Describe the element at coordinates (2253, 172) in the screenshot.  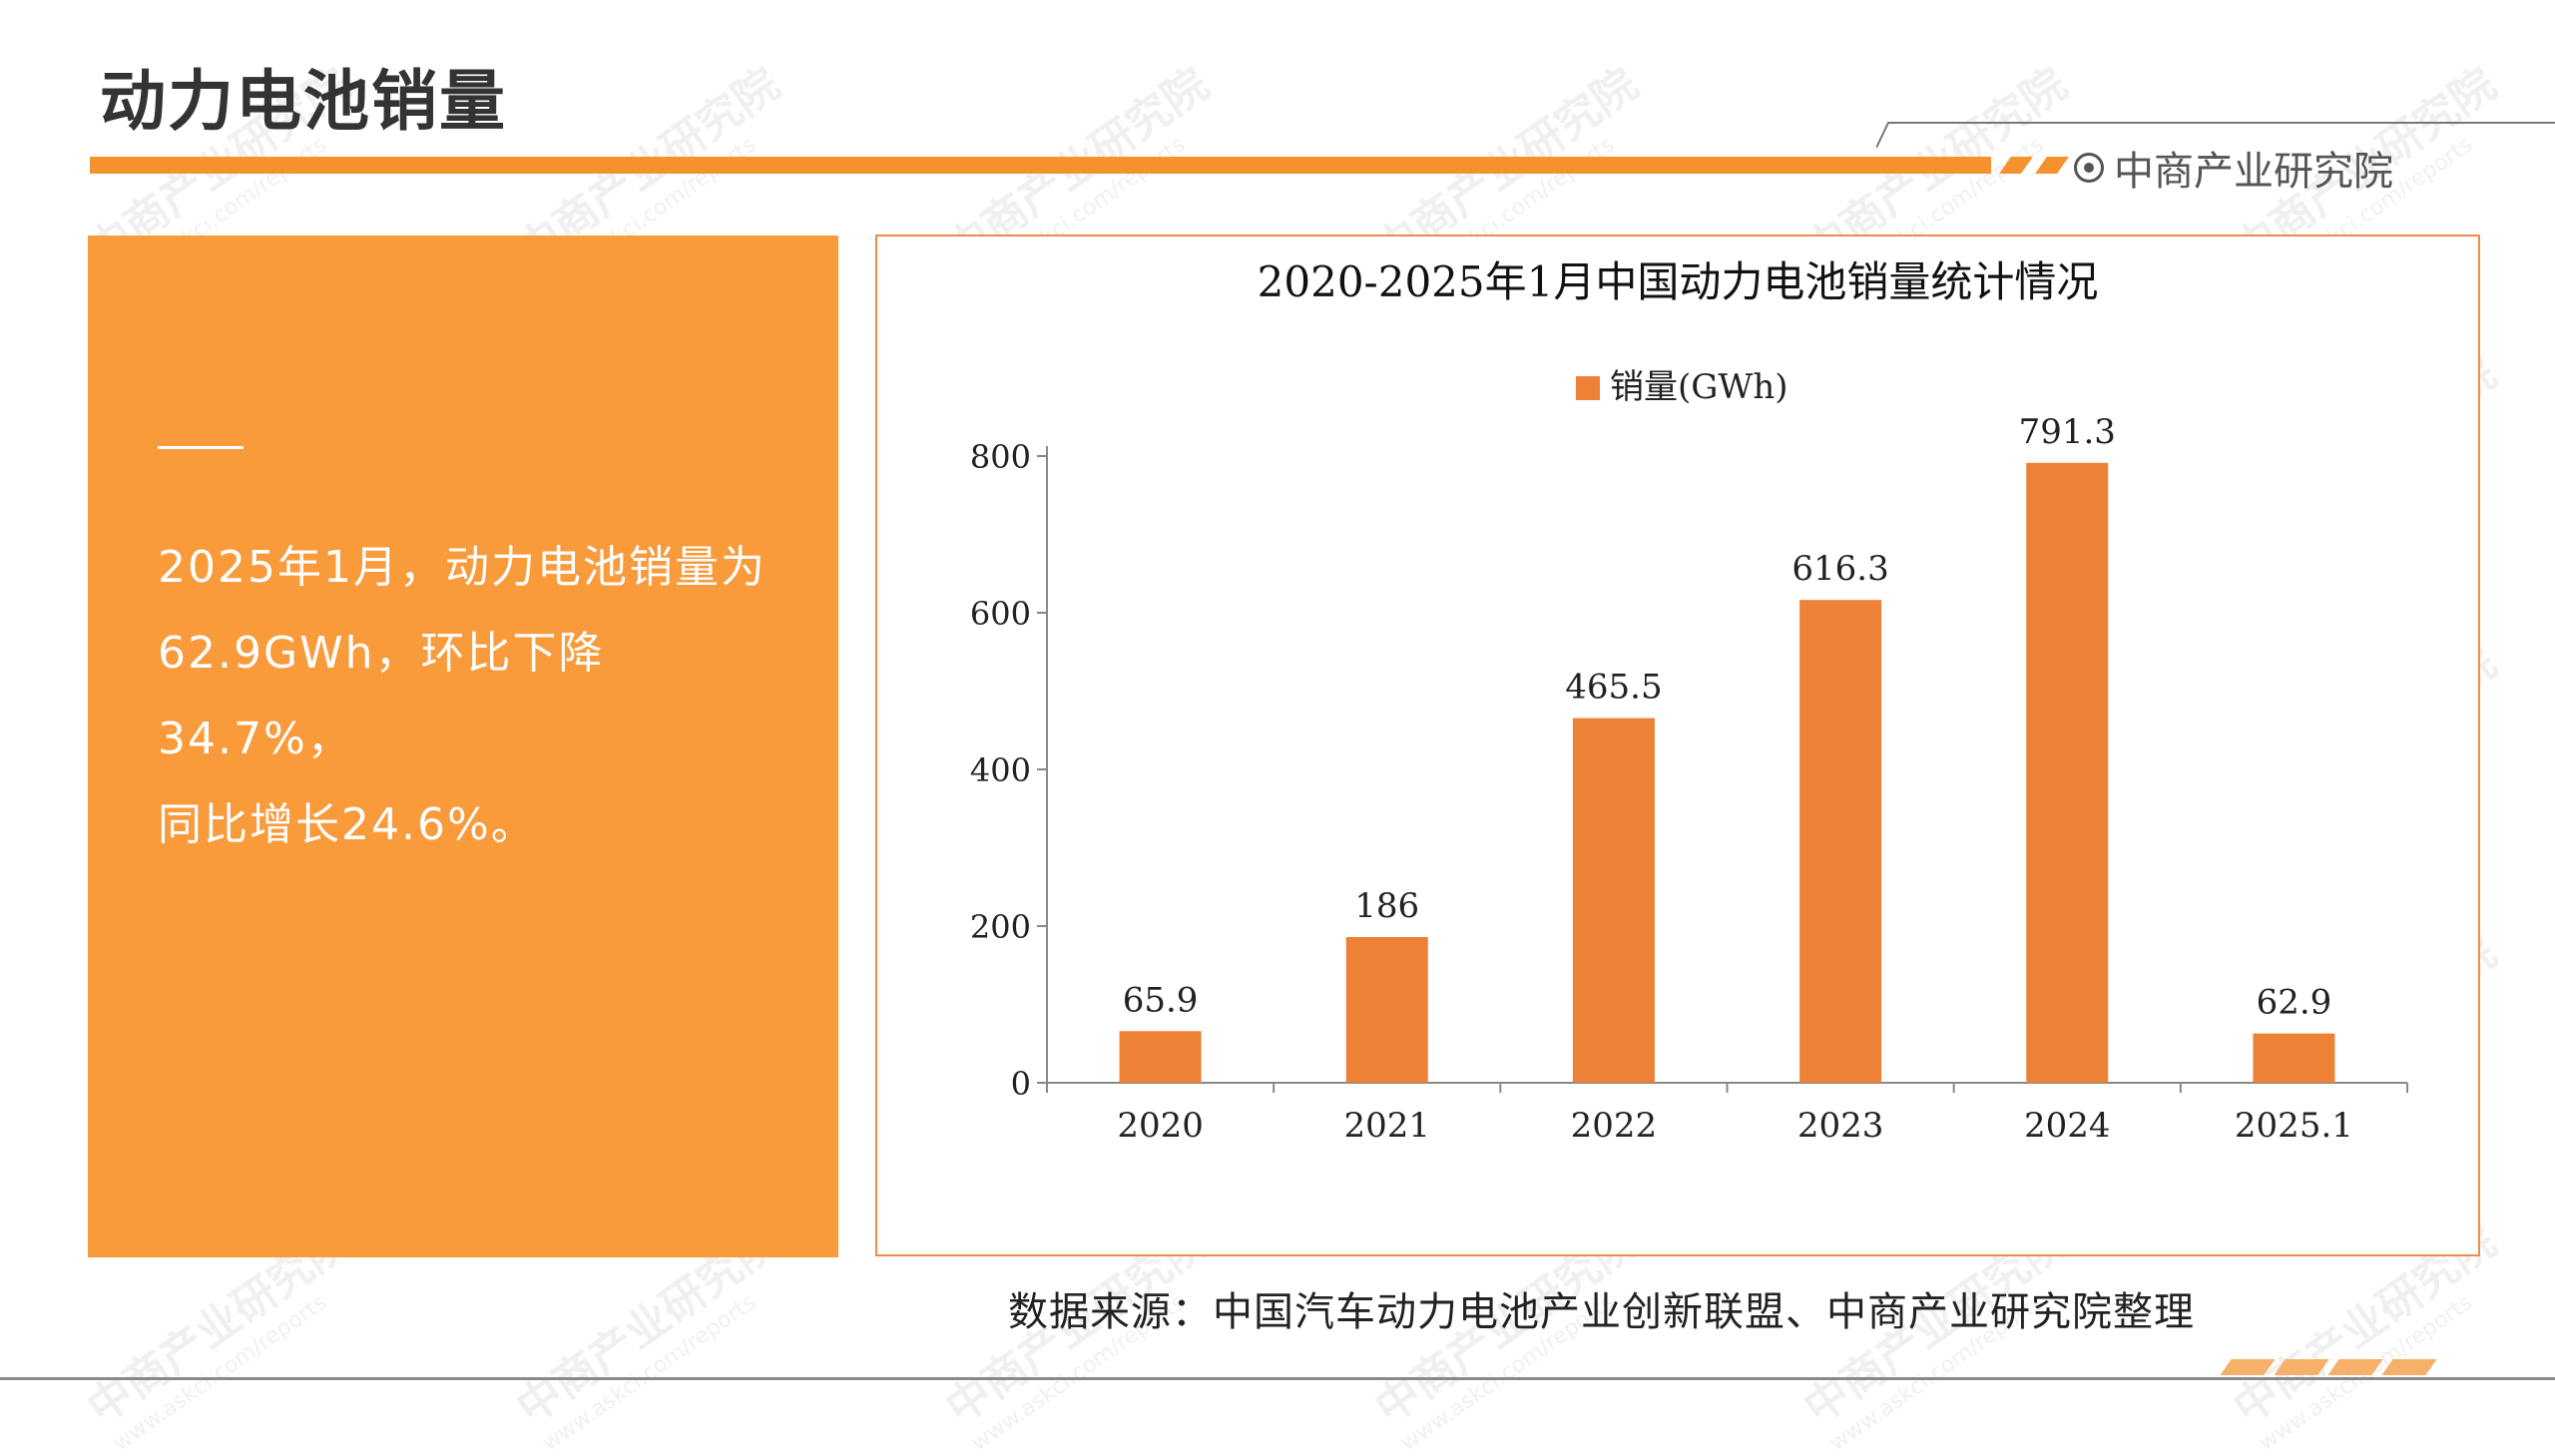
I see `brand-name: 中商产业研究院` at that location.